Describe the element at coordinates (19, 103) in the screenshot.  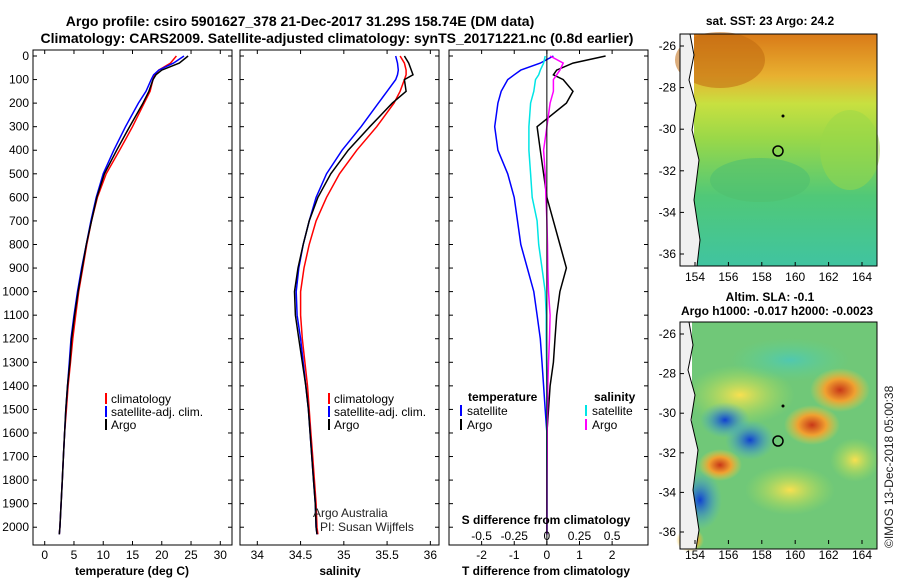
I see `depth-tick-label: 200` at that location.